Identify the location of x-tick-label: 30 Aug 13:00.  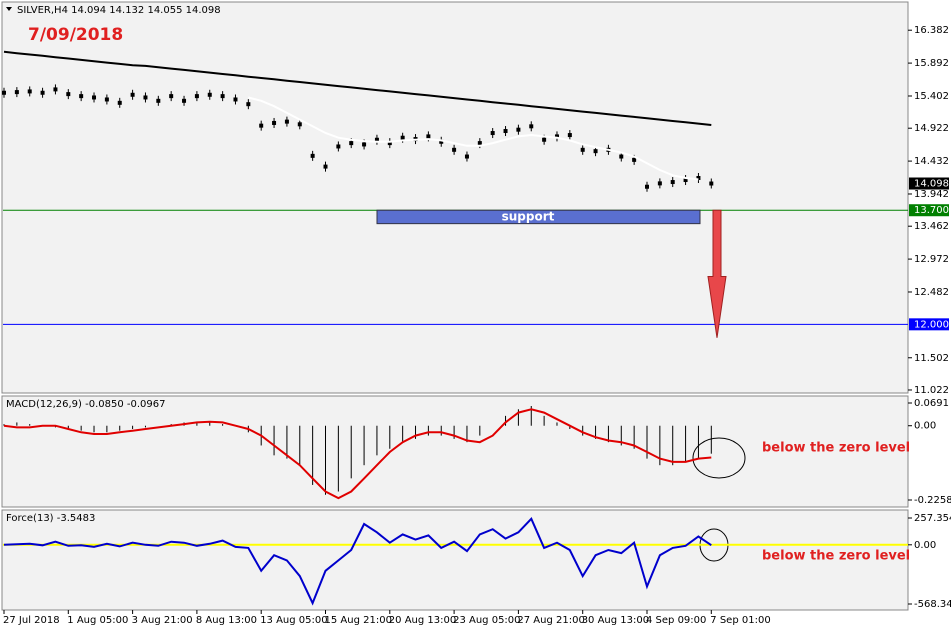
(615, 620).